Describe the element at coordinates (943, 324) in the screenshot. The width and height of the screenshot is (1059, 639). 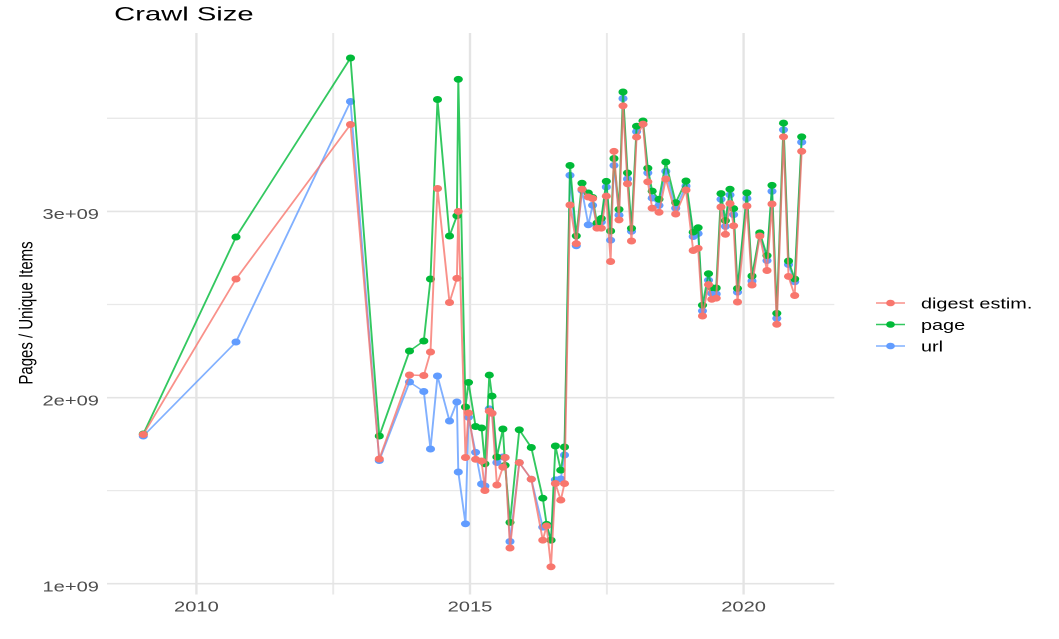
I see `svg-text: page` at that location.